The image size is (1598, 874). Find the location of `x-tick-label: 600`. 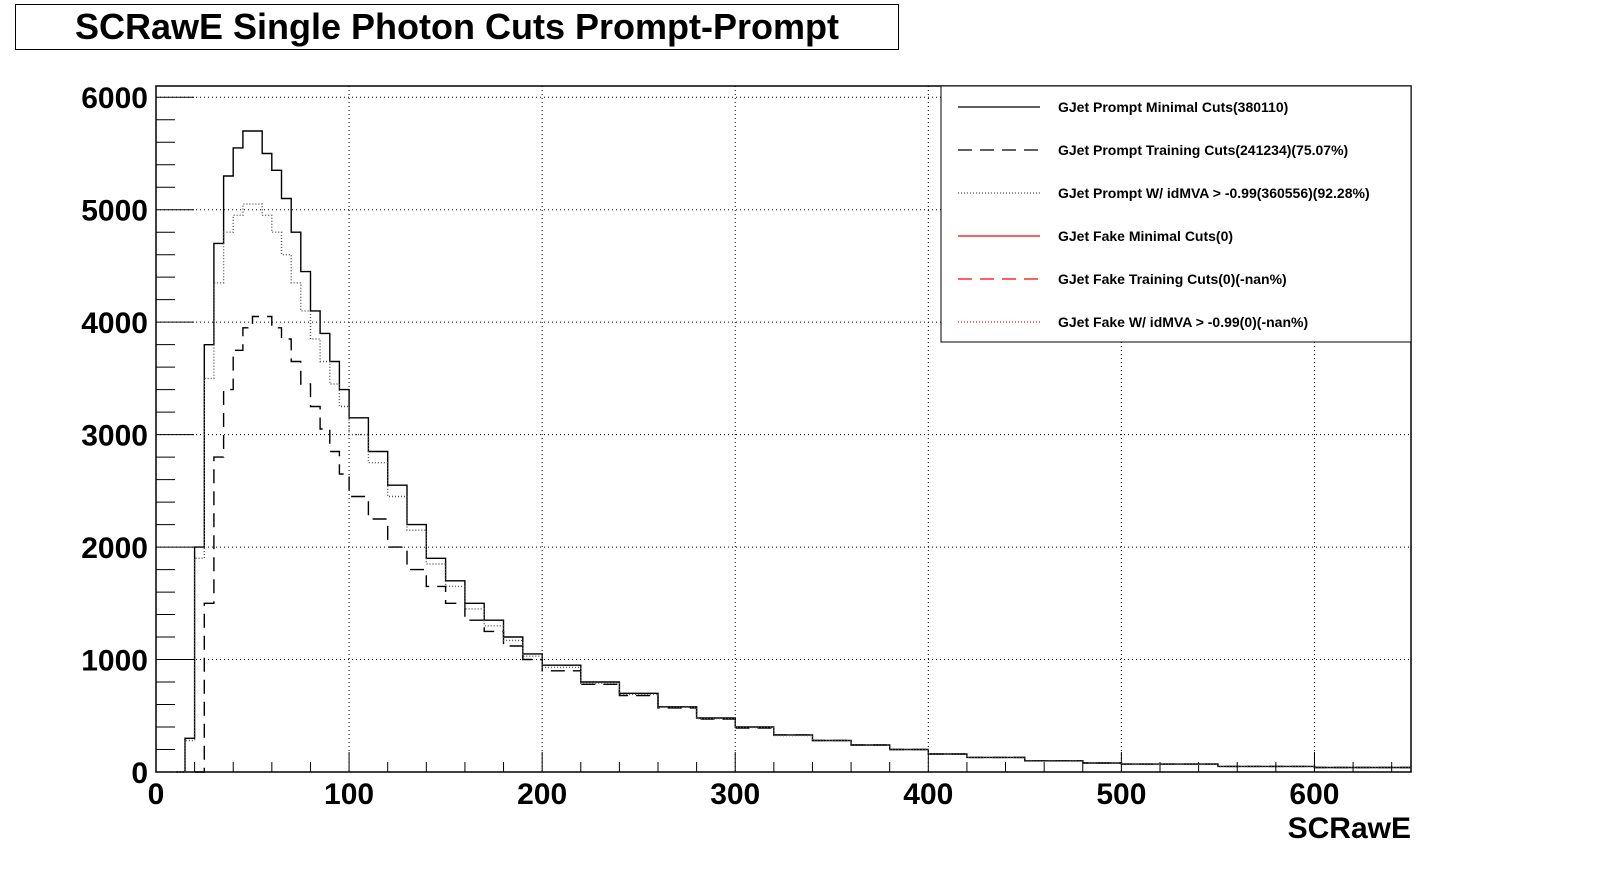

x-tick-label: 600 is located at coordinates (1314, 794).